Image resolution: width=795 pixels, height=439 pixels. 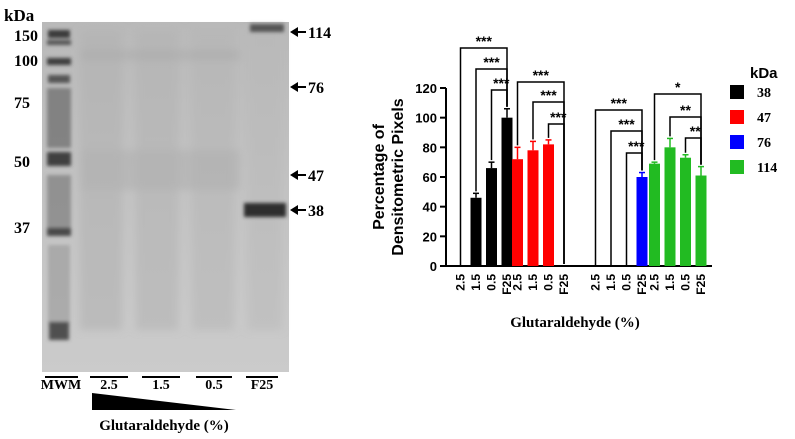 What do you see at coordinates (109, 385) in the screenshot?
I see `lane-label-2-5: 2.5` at bounding box center [109, 385].